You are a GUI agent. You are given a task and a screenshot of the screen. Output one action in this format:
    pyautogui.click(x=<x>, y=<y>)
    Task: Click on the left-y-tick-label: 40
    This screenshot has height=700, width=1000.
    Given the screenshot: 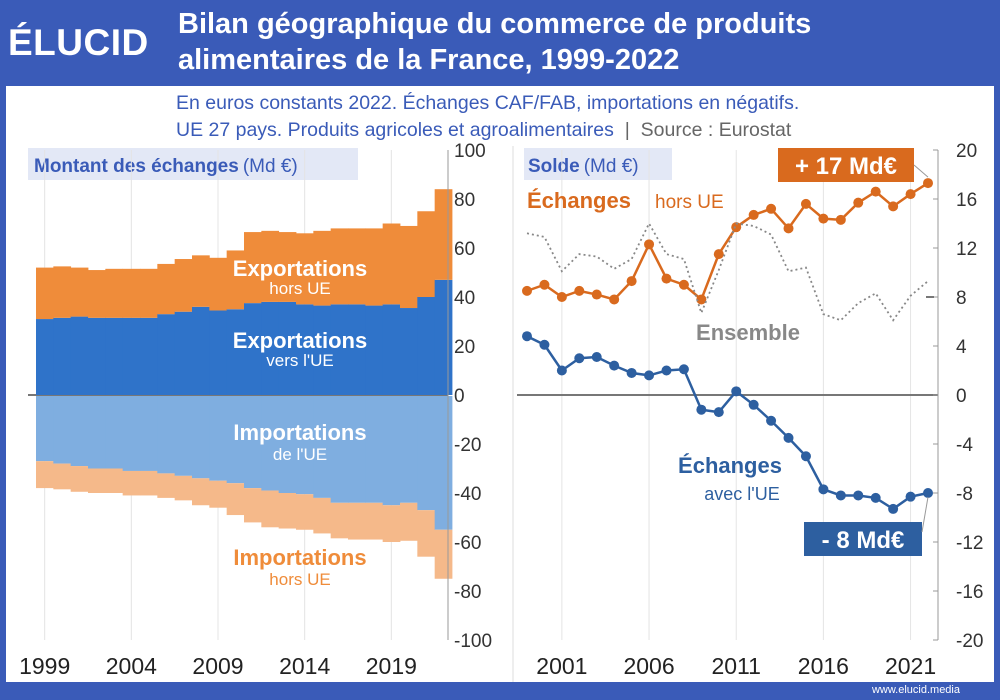 What is the action you would take?
    pyautogui.click(x=464, y=298)
    